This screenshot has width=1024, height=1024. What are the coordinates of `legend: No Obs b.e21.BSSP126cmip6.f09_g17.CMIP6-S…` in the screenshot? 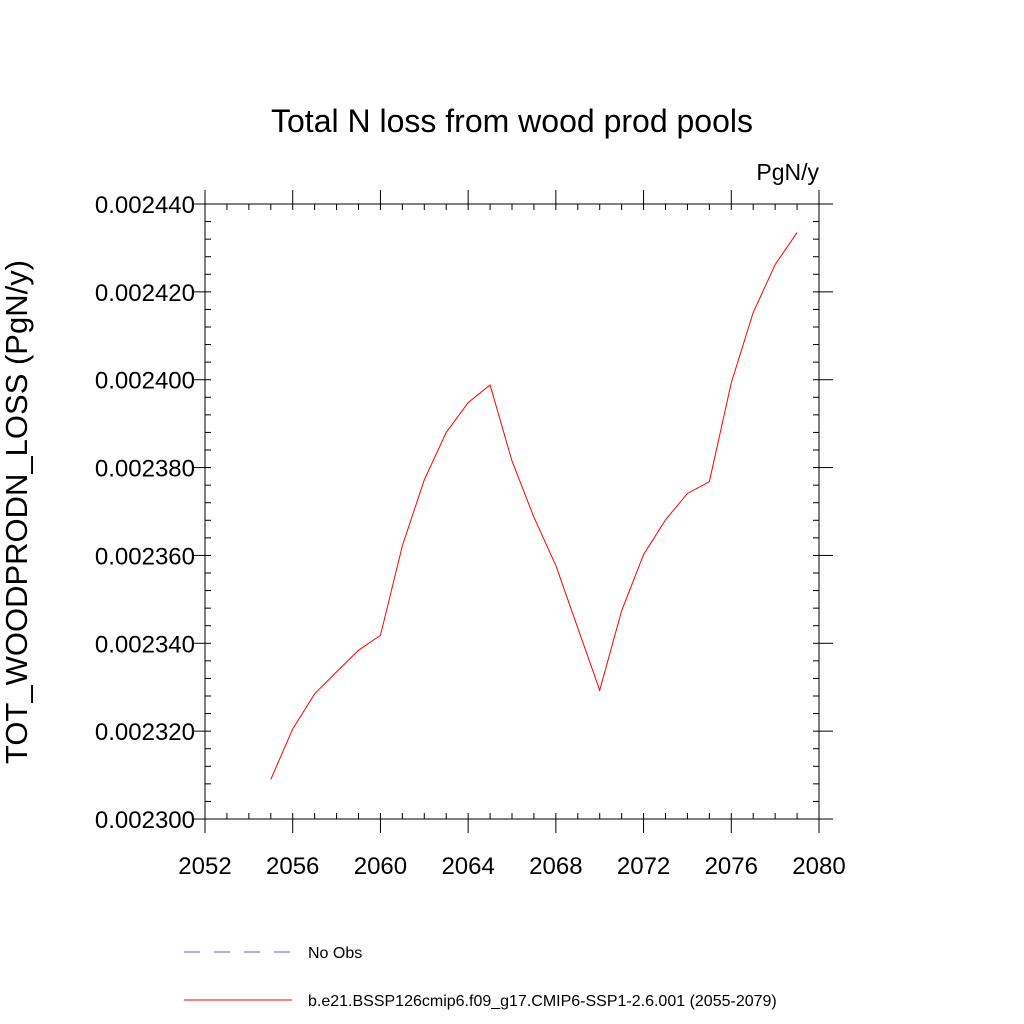 It's located at (480, 977).